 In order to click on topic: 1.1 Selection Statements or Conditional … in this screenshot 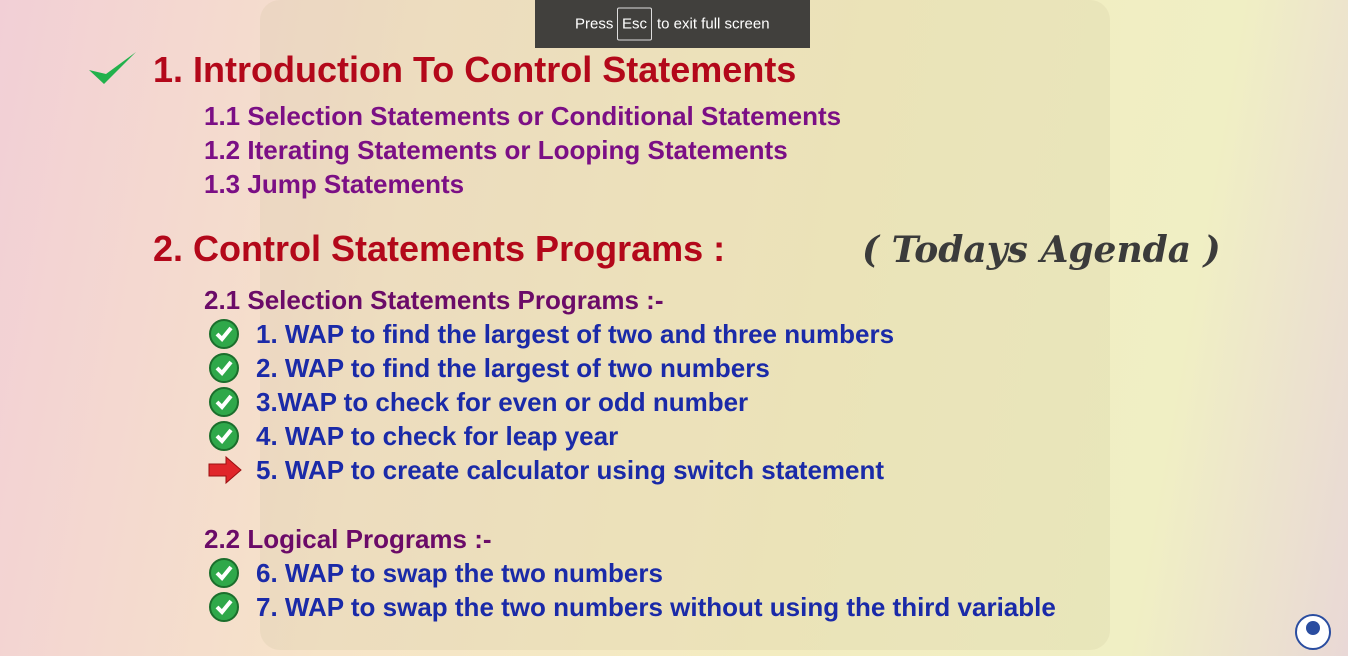, I will do `click(523, 116)`.